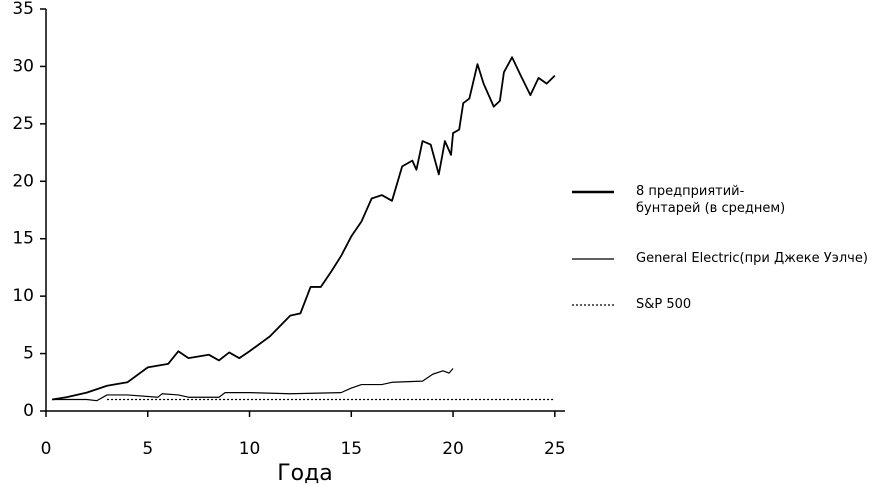 The width and height of the screenshot is (886, 486). I want to click on y-tick-label: 5, so click(28, 354).